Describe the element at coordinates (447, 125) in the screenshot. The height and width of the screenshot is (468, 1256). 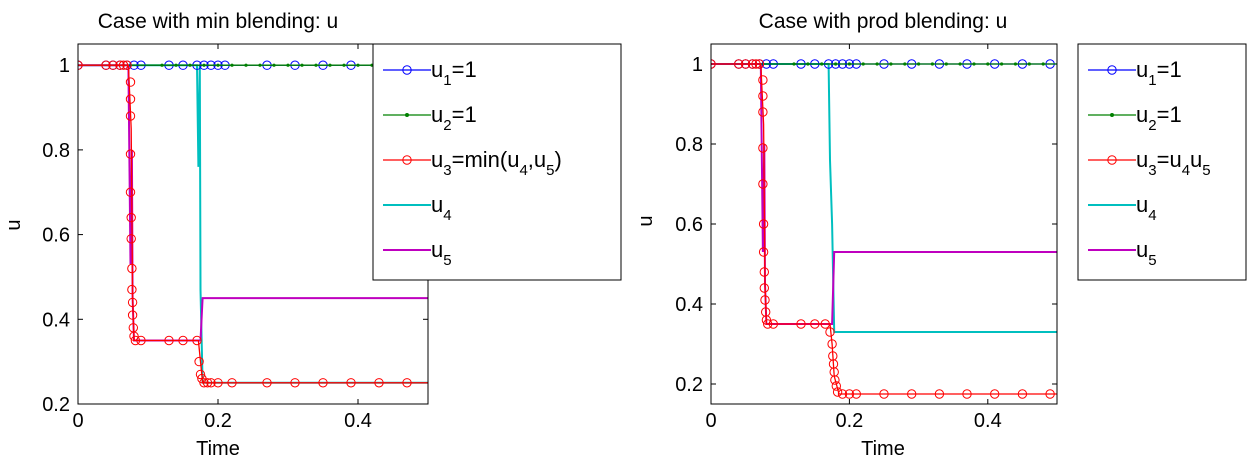
I see `legend-text-part: 2` at that location.